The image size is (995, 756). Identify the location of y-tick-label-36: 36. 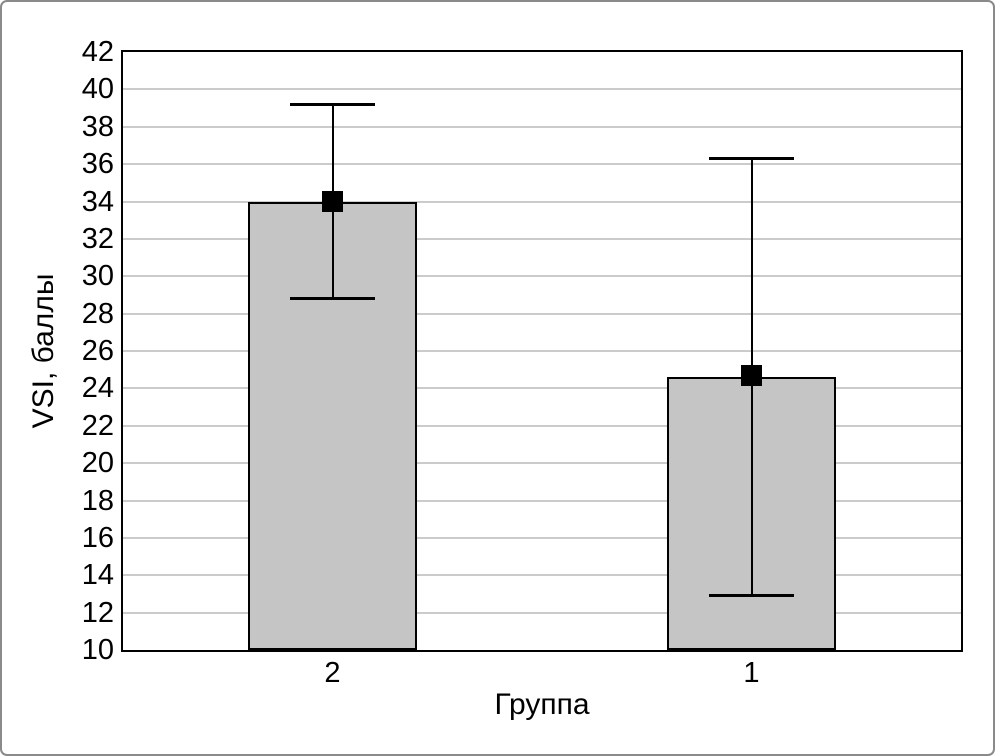
(97, 164).